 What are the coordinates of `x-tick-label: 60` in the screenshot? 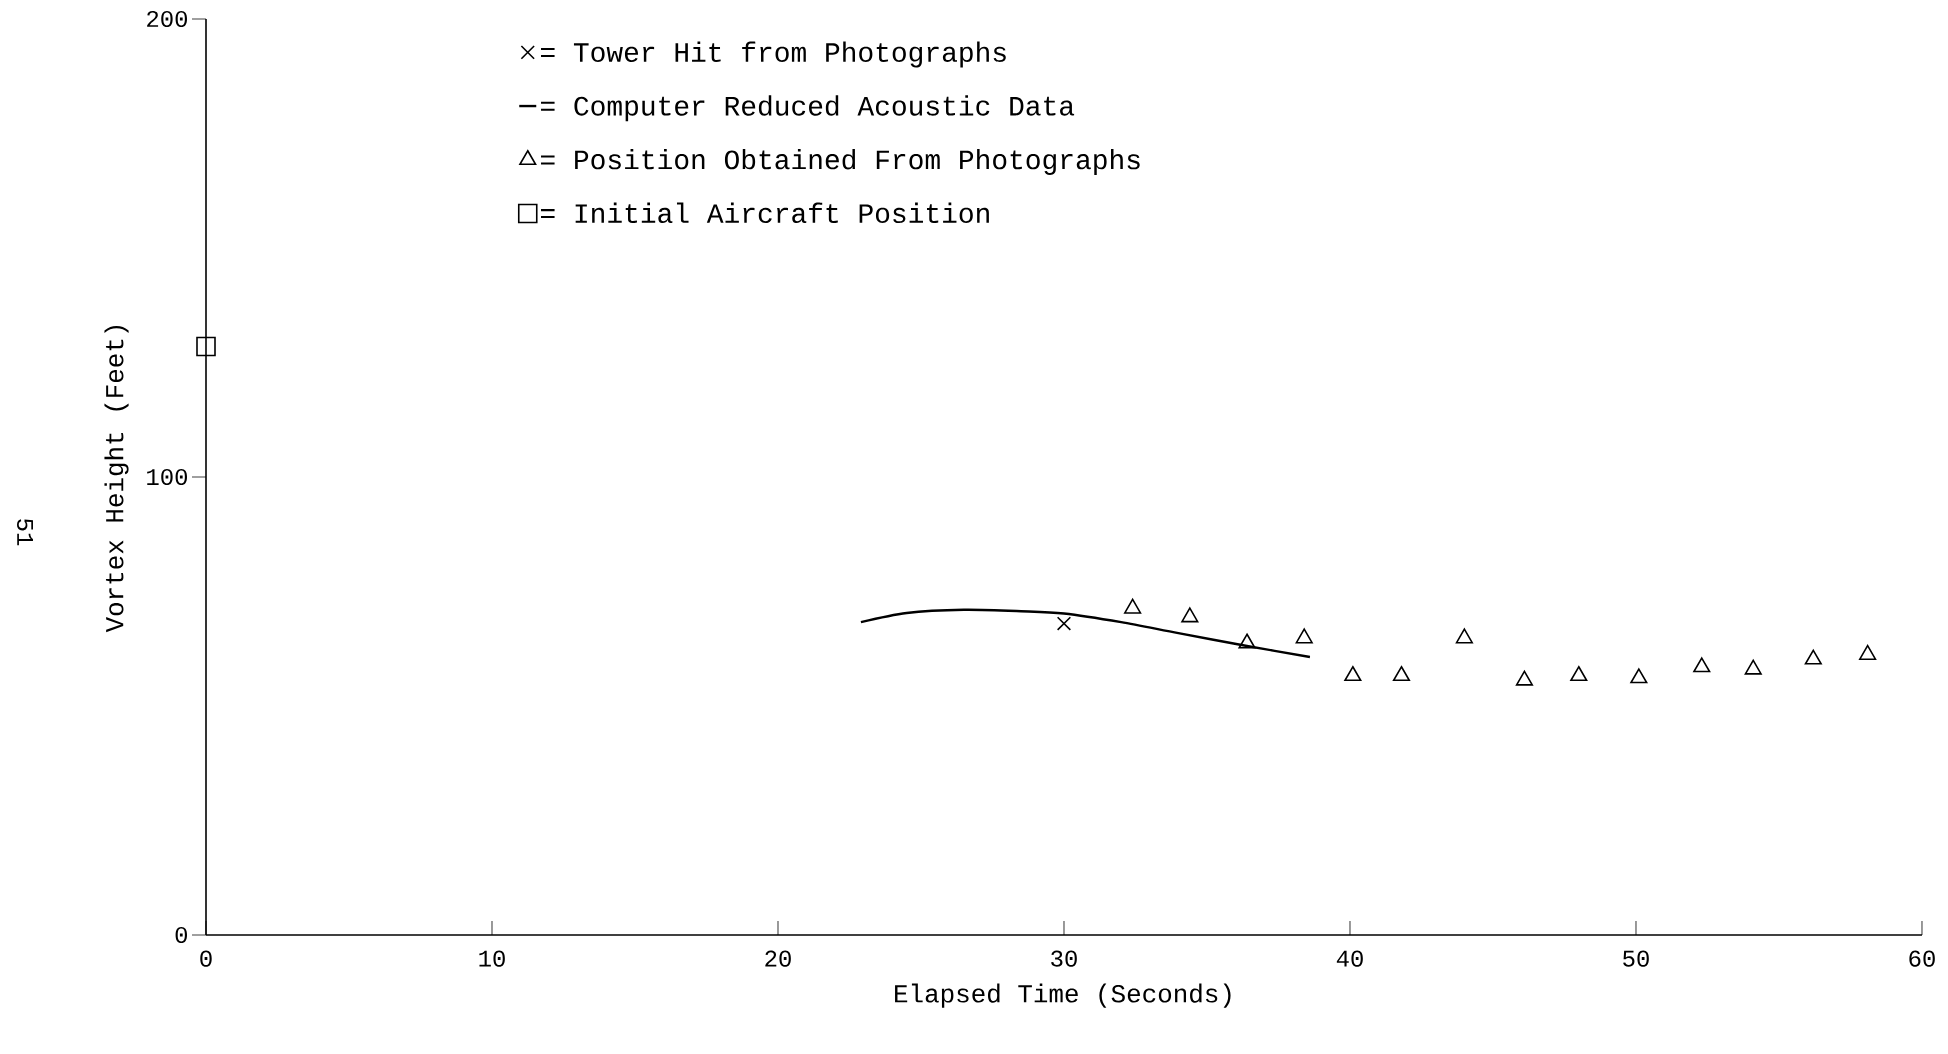 It's located at (1922, 958).